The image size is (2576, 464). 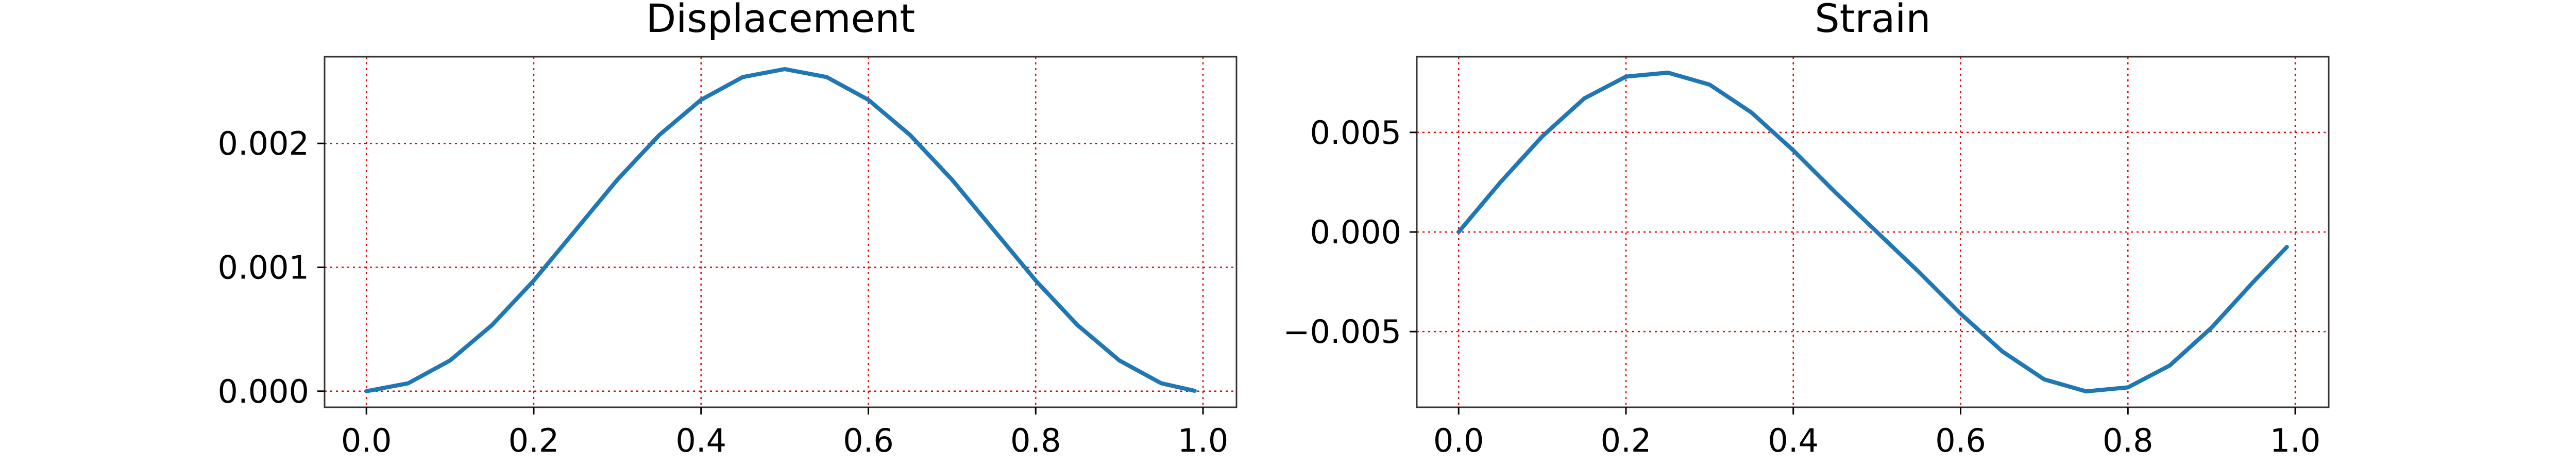 I want to click on displacement-x-tick-label: 0.0, so click(x=366, y=440).